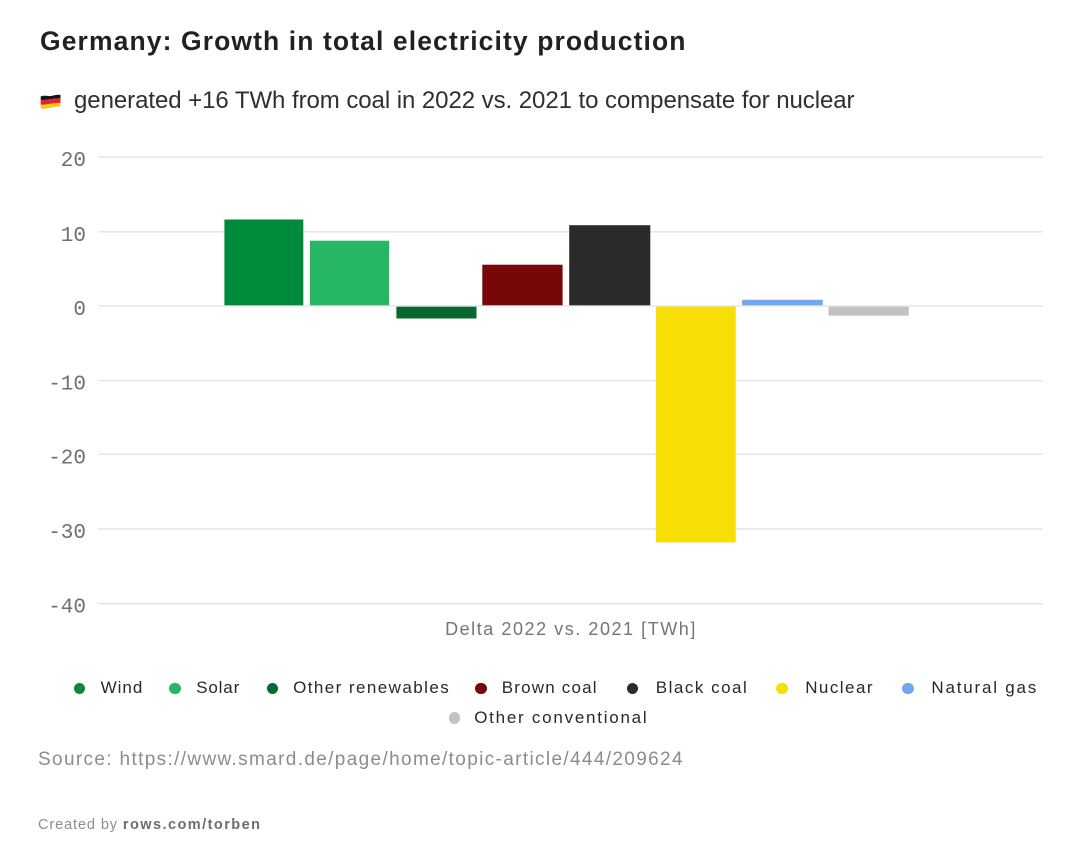  What do you see at coordinates (67, 385) in the screenshot?
I see `svg-text: -10` at bounding box center [67, 385].